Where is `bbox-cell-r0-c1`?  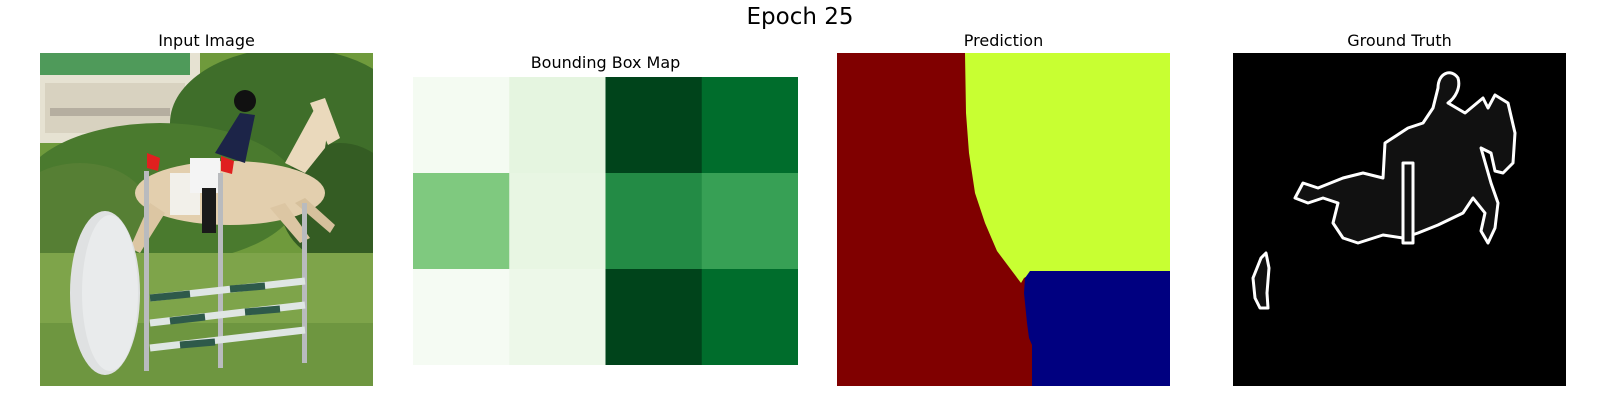
bbox-cell-r0-c1 is located at coordinates (557, 125).